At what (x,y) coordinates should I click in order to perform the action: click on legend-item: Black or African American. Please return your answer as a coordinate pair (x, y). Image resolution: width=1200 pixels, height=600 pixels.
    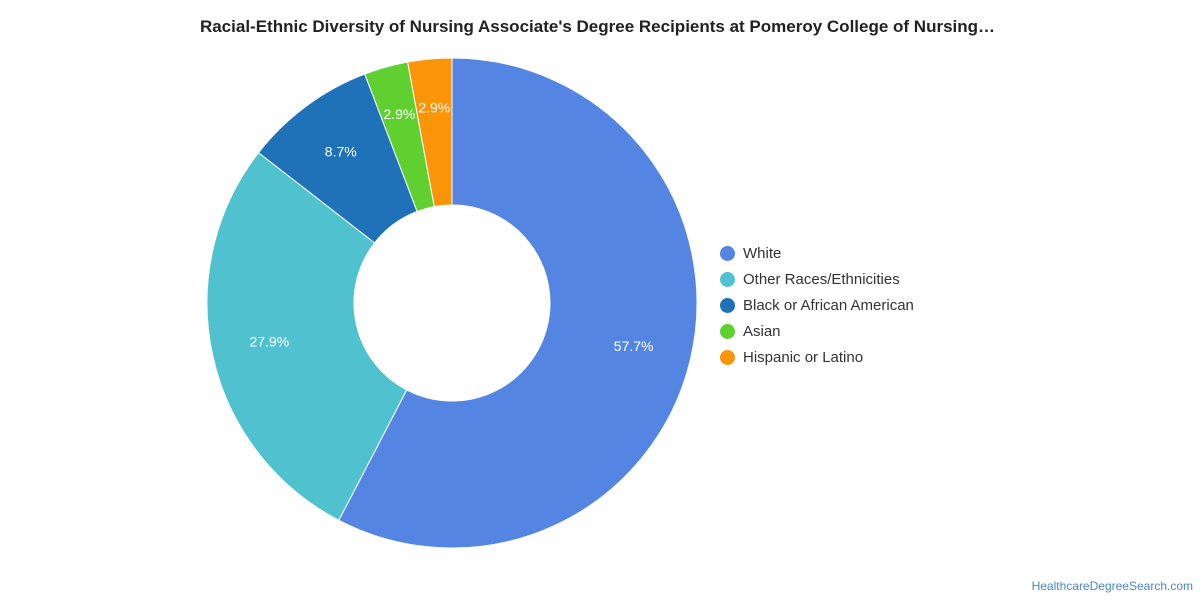
    Looking at the image, I should click on (817, 305).